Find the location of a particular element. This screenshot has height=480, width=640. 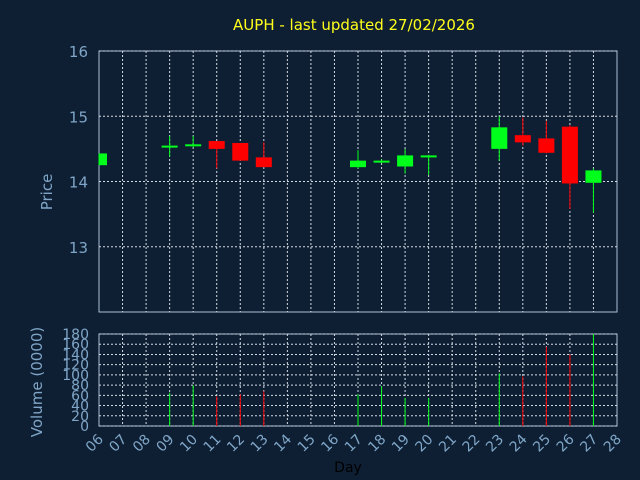

x-tick-label: 27 is located at coordinates (589, 444).